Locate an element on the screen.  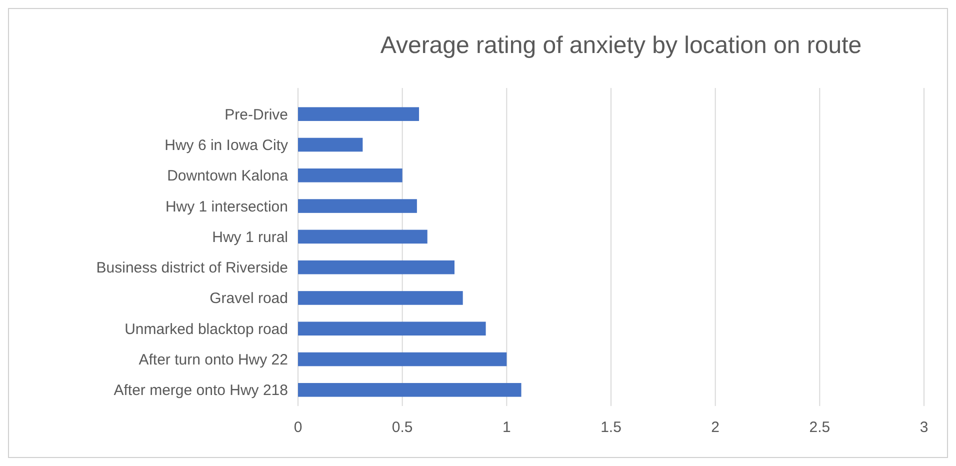
x-tick-label: 1.5 is located at coordinates (611, 427).